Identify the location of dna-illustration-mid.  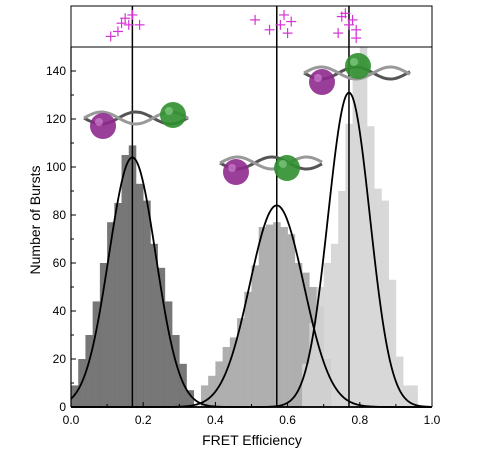
(271, 170).